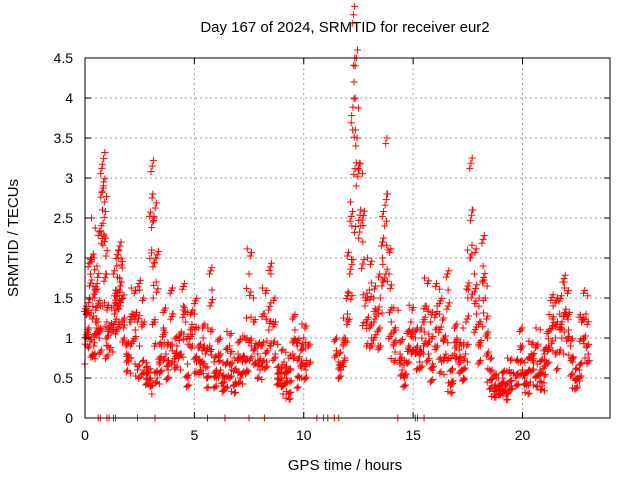 The image size is (640, 480). I want to click on y-tick-label-0: 0, so click(69, 418).